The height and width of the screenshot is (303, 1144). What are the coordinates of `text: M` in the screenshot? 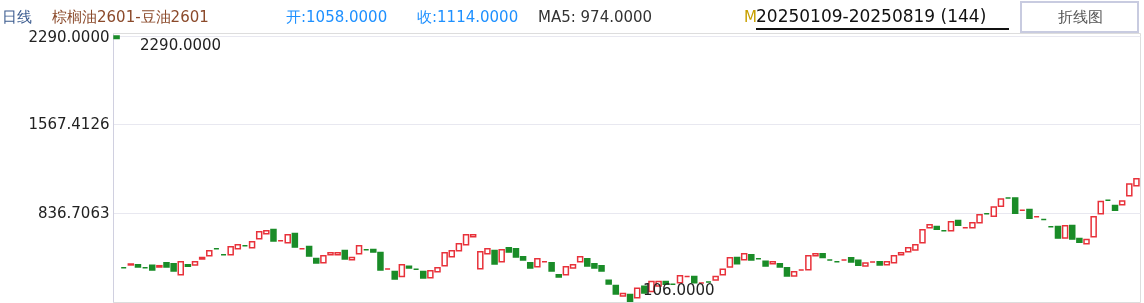 It's located at (750, 17).